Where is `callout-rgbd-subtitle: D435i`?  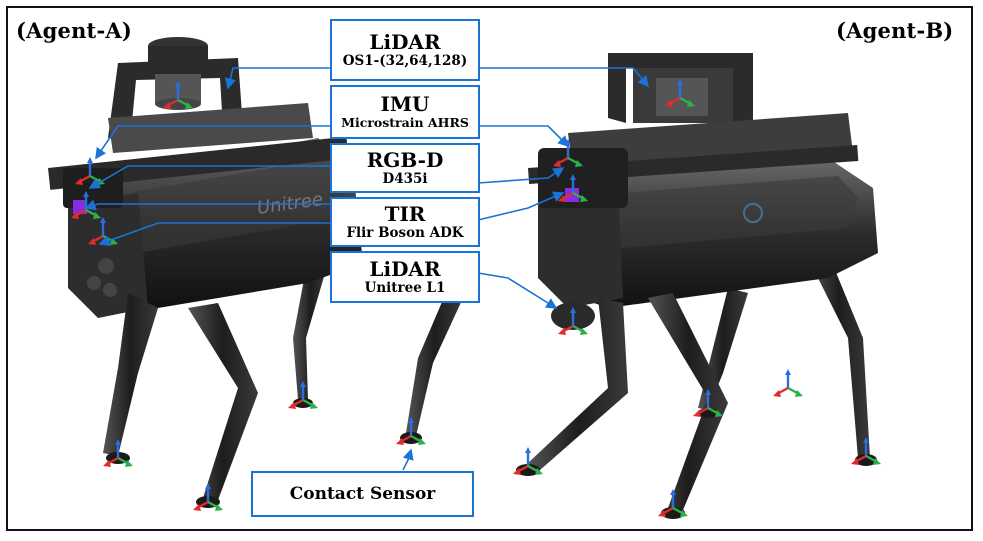 callout-rgbd-subtitle: D435i is located at coordinates (405, 179).